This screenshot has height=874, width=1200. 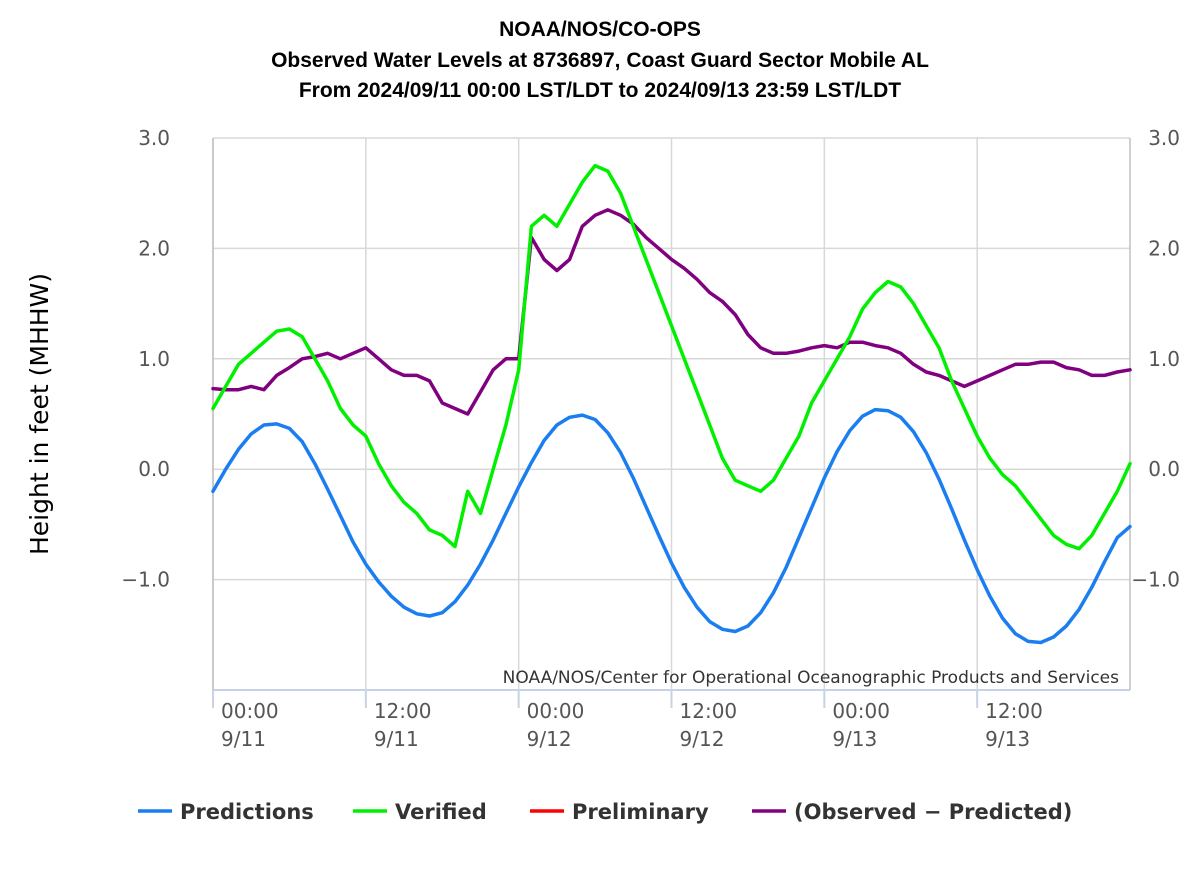 What do you see at coordinates (145, 580) in the screenshot?
I see `y-tick-label-left: −1.0` at bounding box center [145, 580].